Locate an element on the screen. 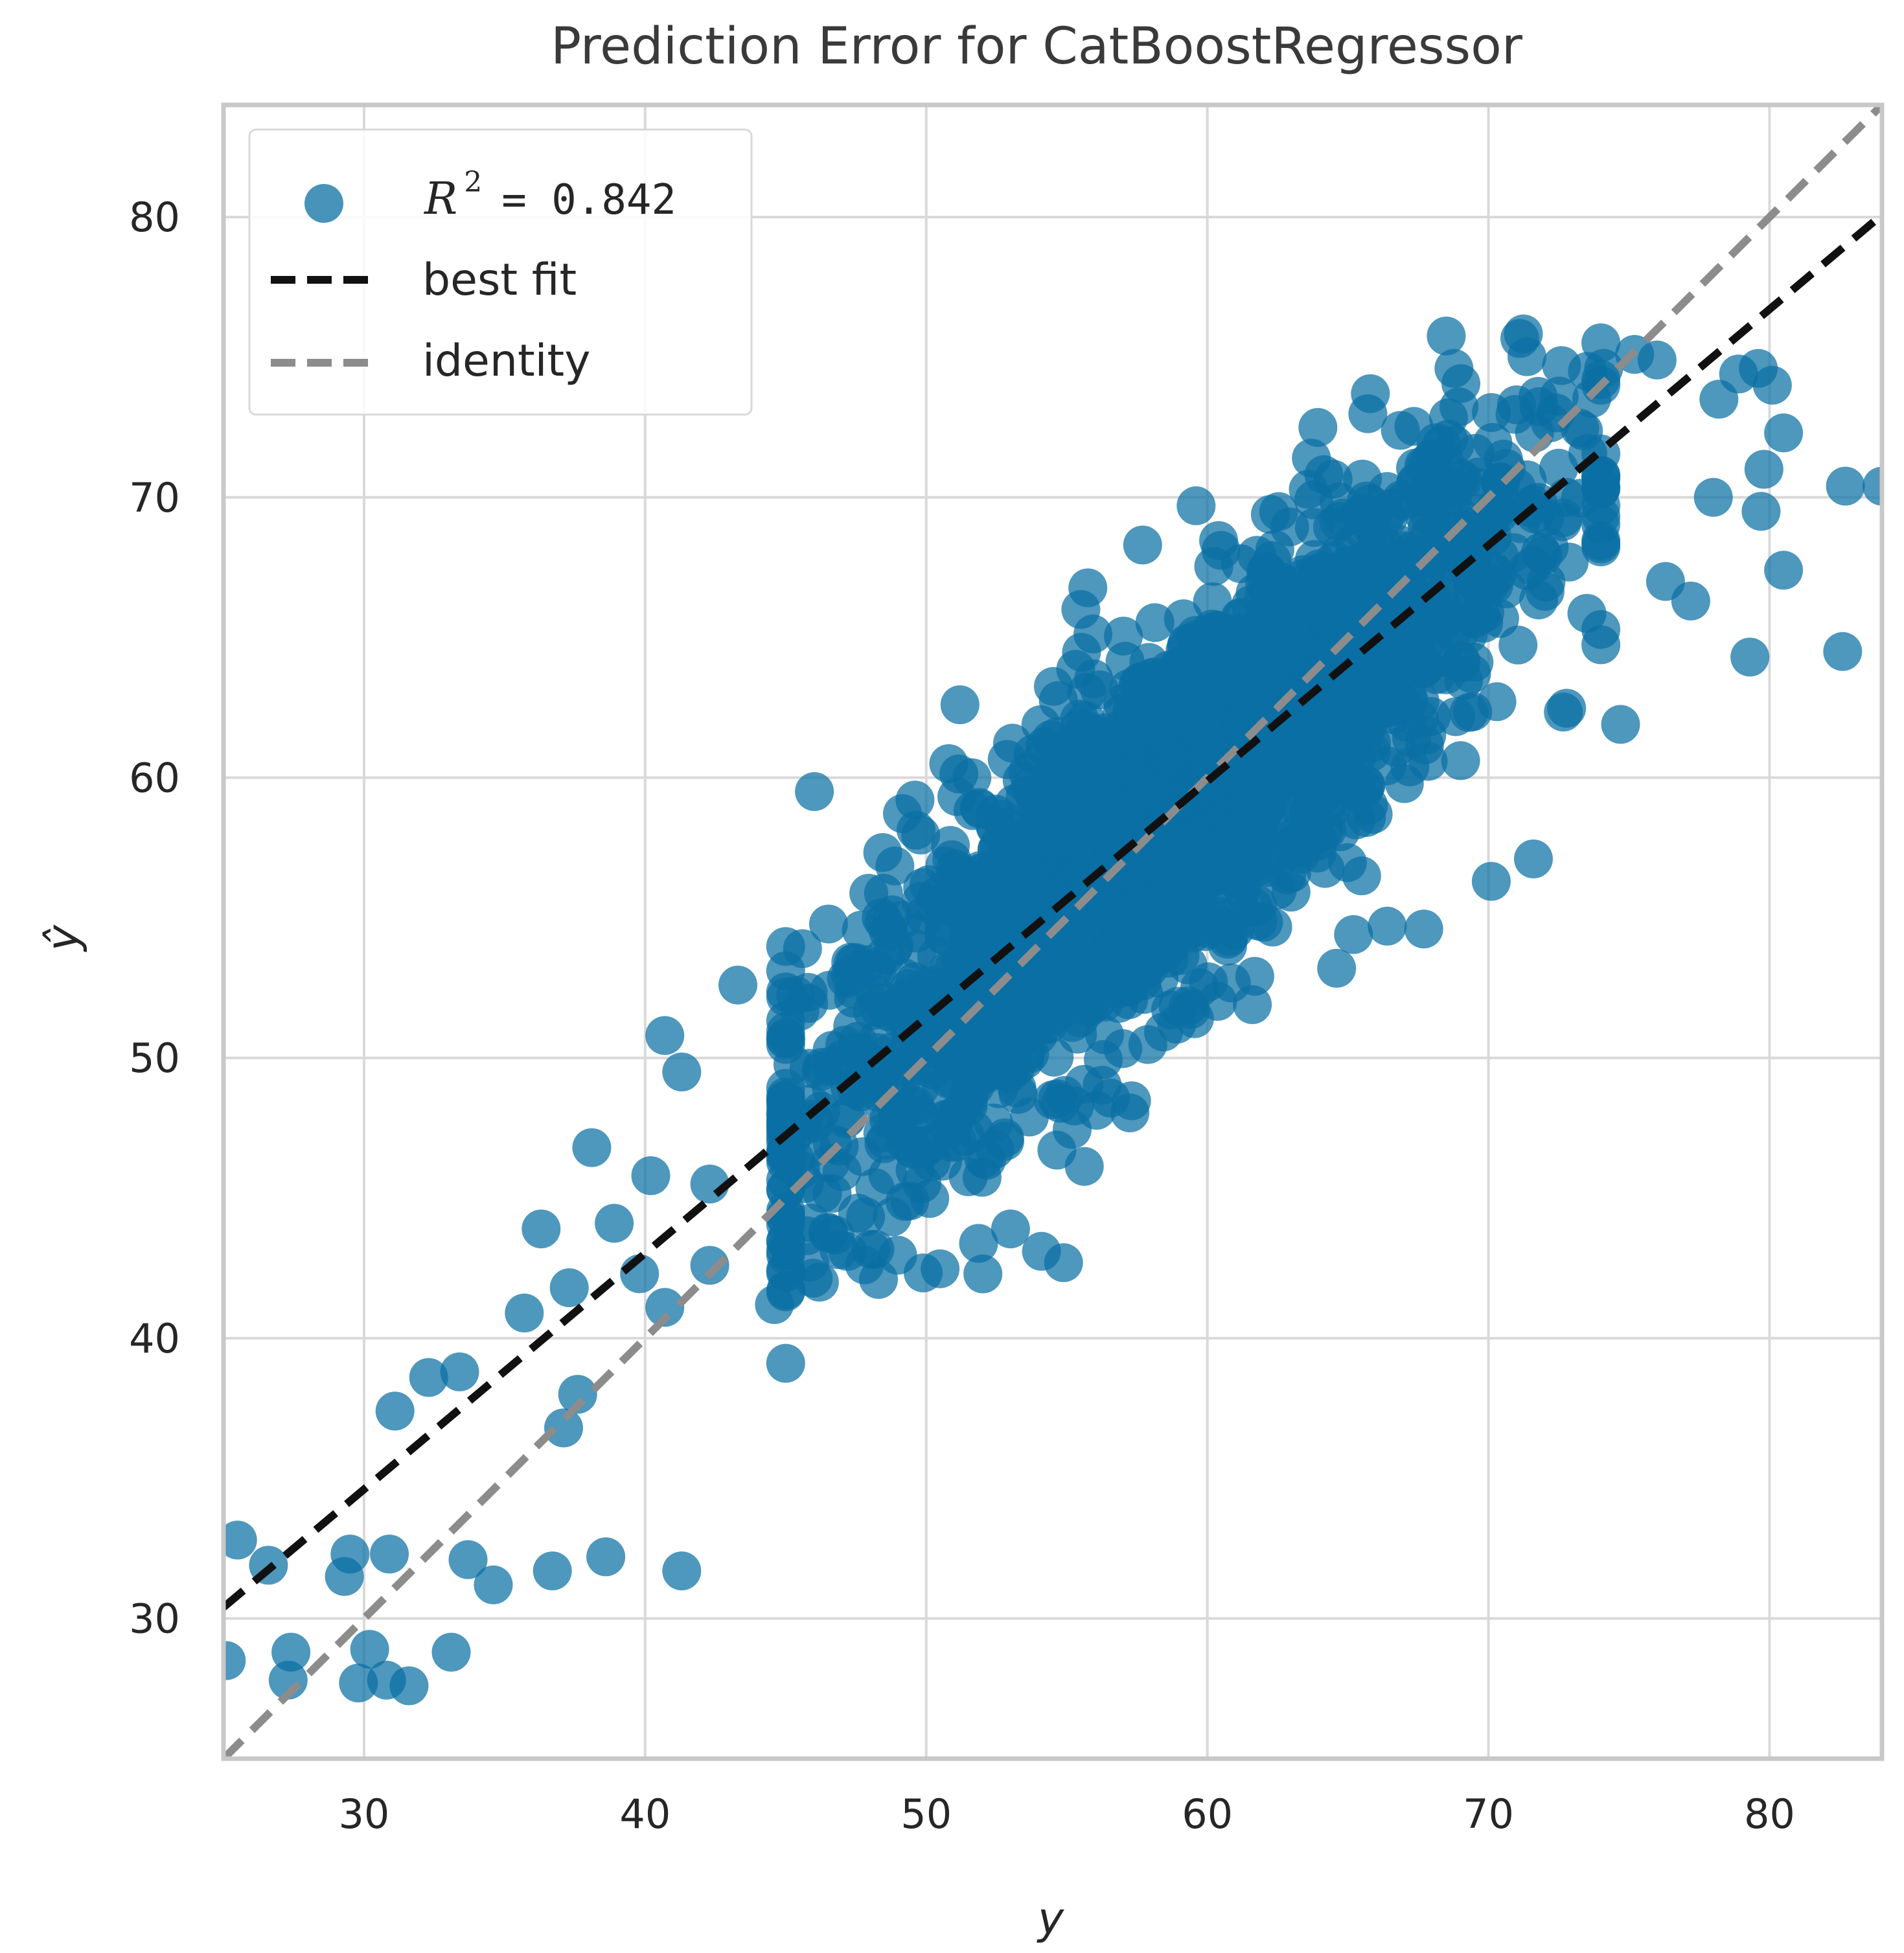 This screenshot has width=1904, height=1953. x-tick-label: 70 is located at coordinates (1489, 1814).